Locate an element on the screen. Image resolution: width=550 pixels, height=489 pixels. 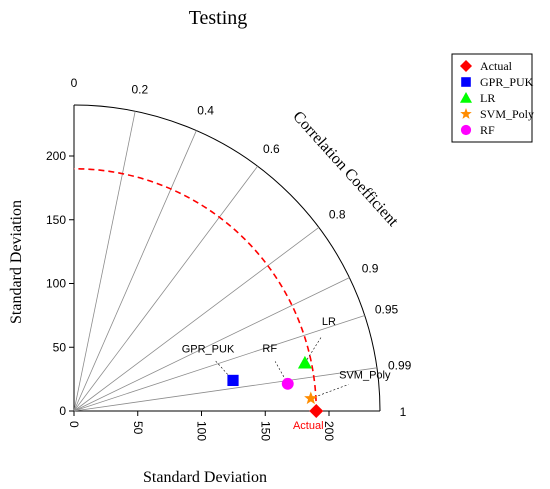
point-actual is located at coordinates (316, 411).